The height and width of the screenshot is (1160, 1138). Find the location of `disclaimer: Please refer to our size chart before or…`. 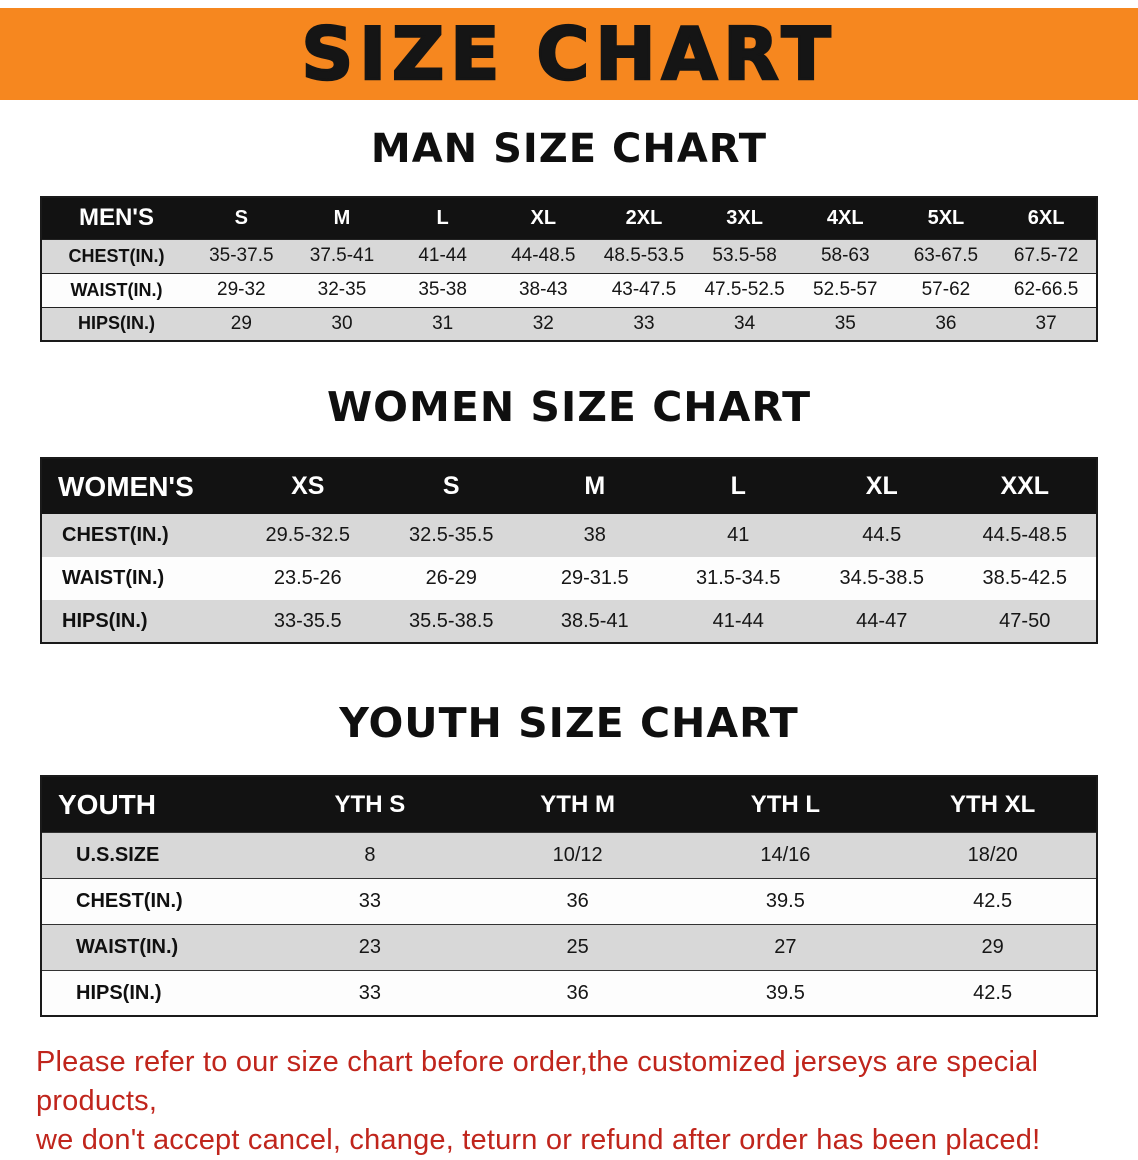

disclaimer: Please refer to our size chart before or… is located at coordinates (577, 1101).